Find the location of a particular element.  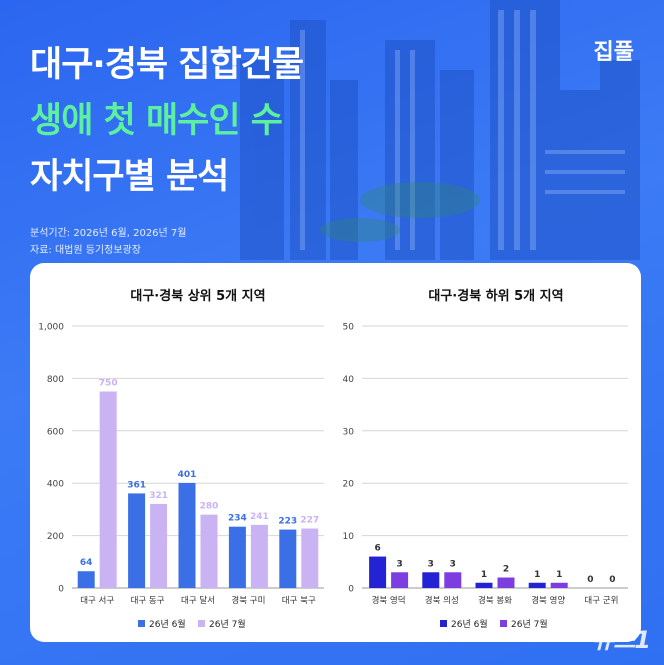

x-tick-label: 대구 군위 is located at coordinates (601, 601).